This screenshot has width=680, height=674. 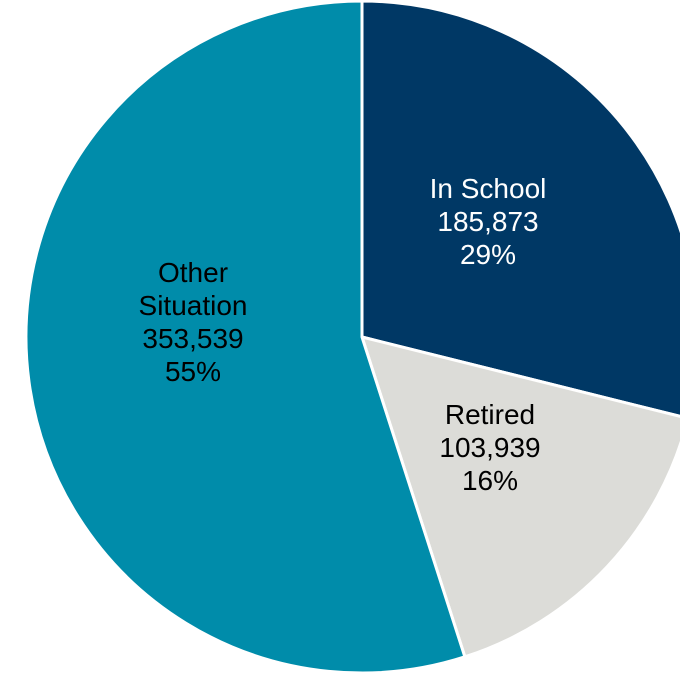 What do you see at coordinates (490, 414) in the screenshot?
I see `slice-name-text: Retired` at bounding box center [490, 414].